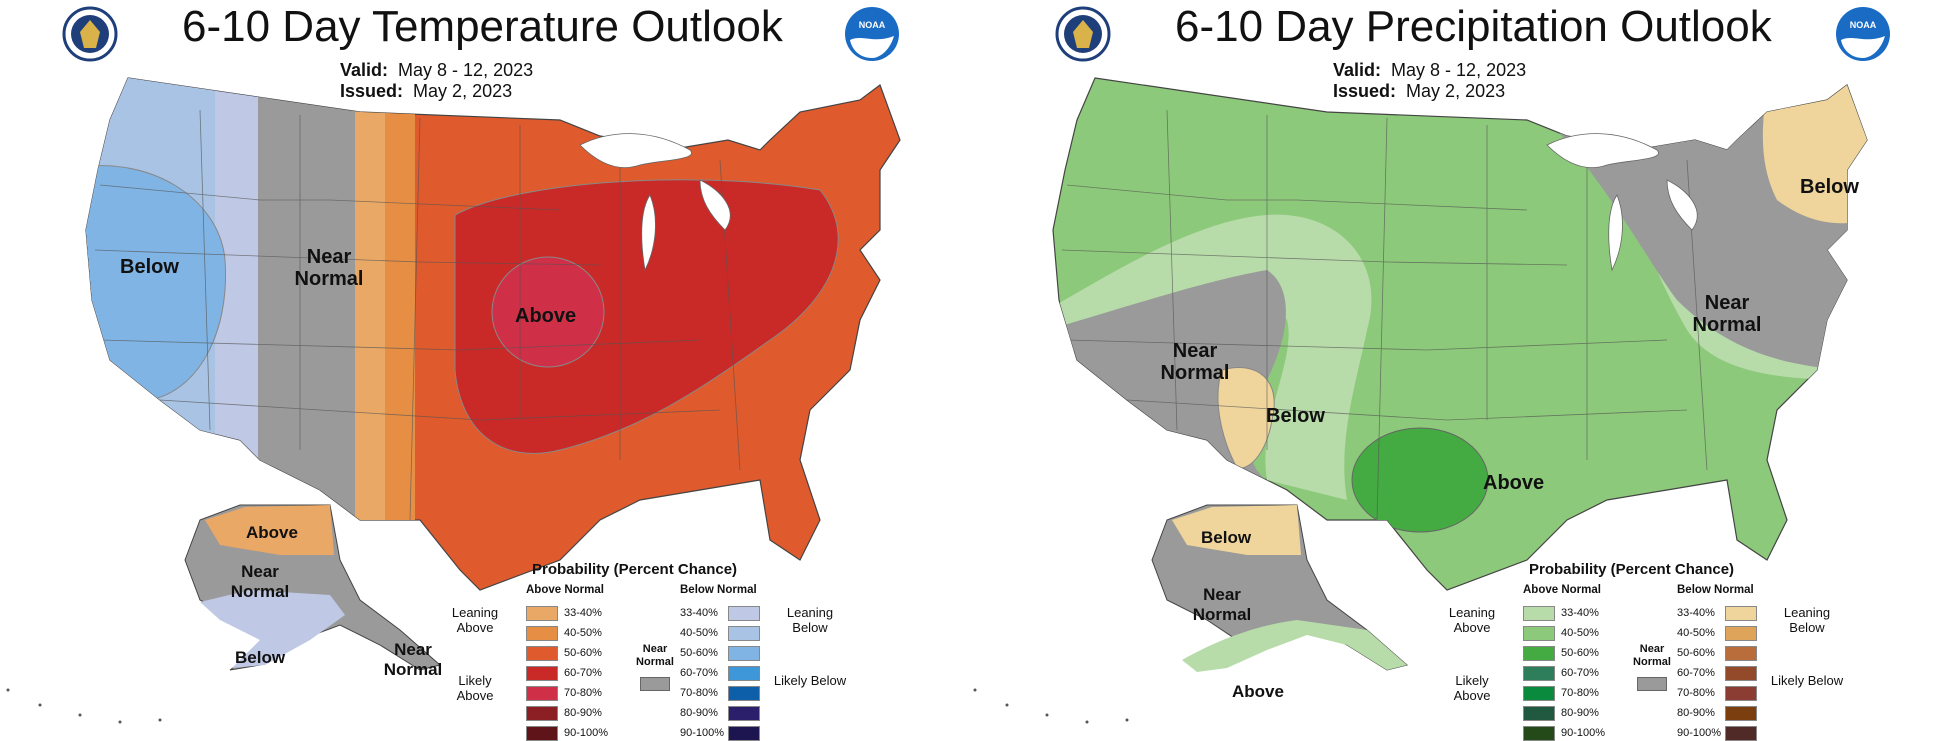 The height and width of the screenshot is (741, 1933). What do you see at coordinates (1295, 416) in the screenshot?
I see `region-label-below-sw: Below` at bounding box center [1295, 416].